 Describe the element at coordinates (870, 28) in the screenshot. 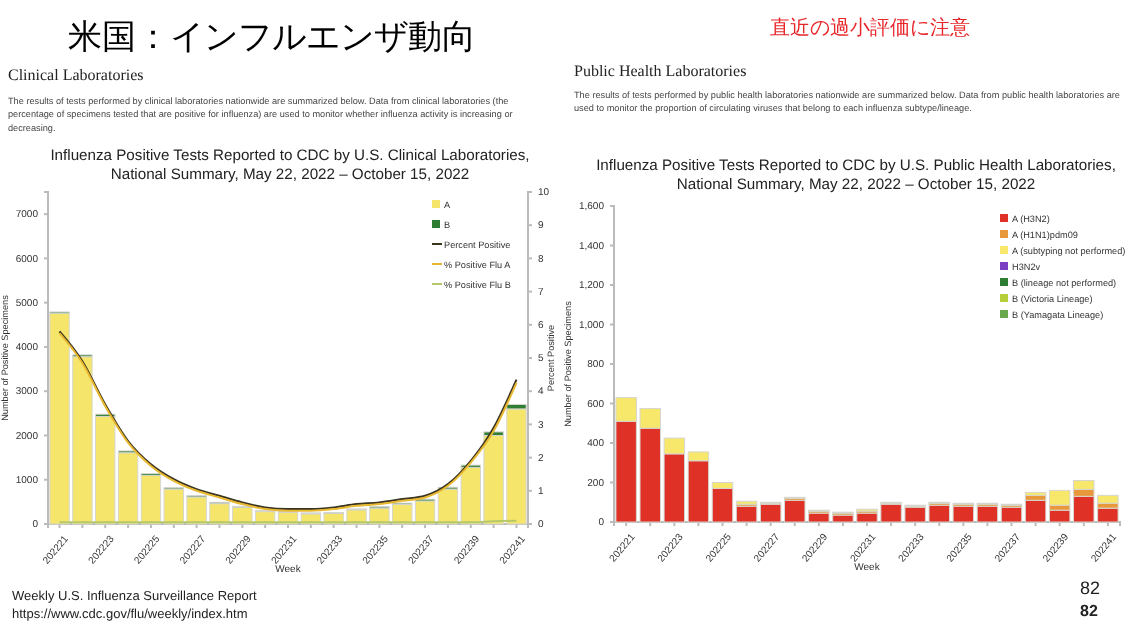

I see `text: 直近の過小評価に注意` at that location.